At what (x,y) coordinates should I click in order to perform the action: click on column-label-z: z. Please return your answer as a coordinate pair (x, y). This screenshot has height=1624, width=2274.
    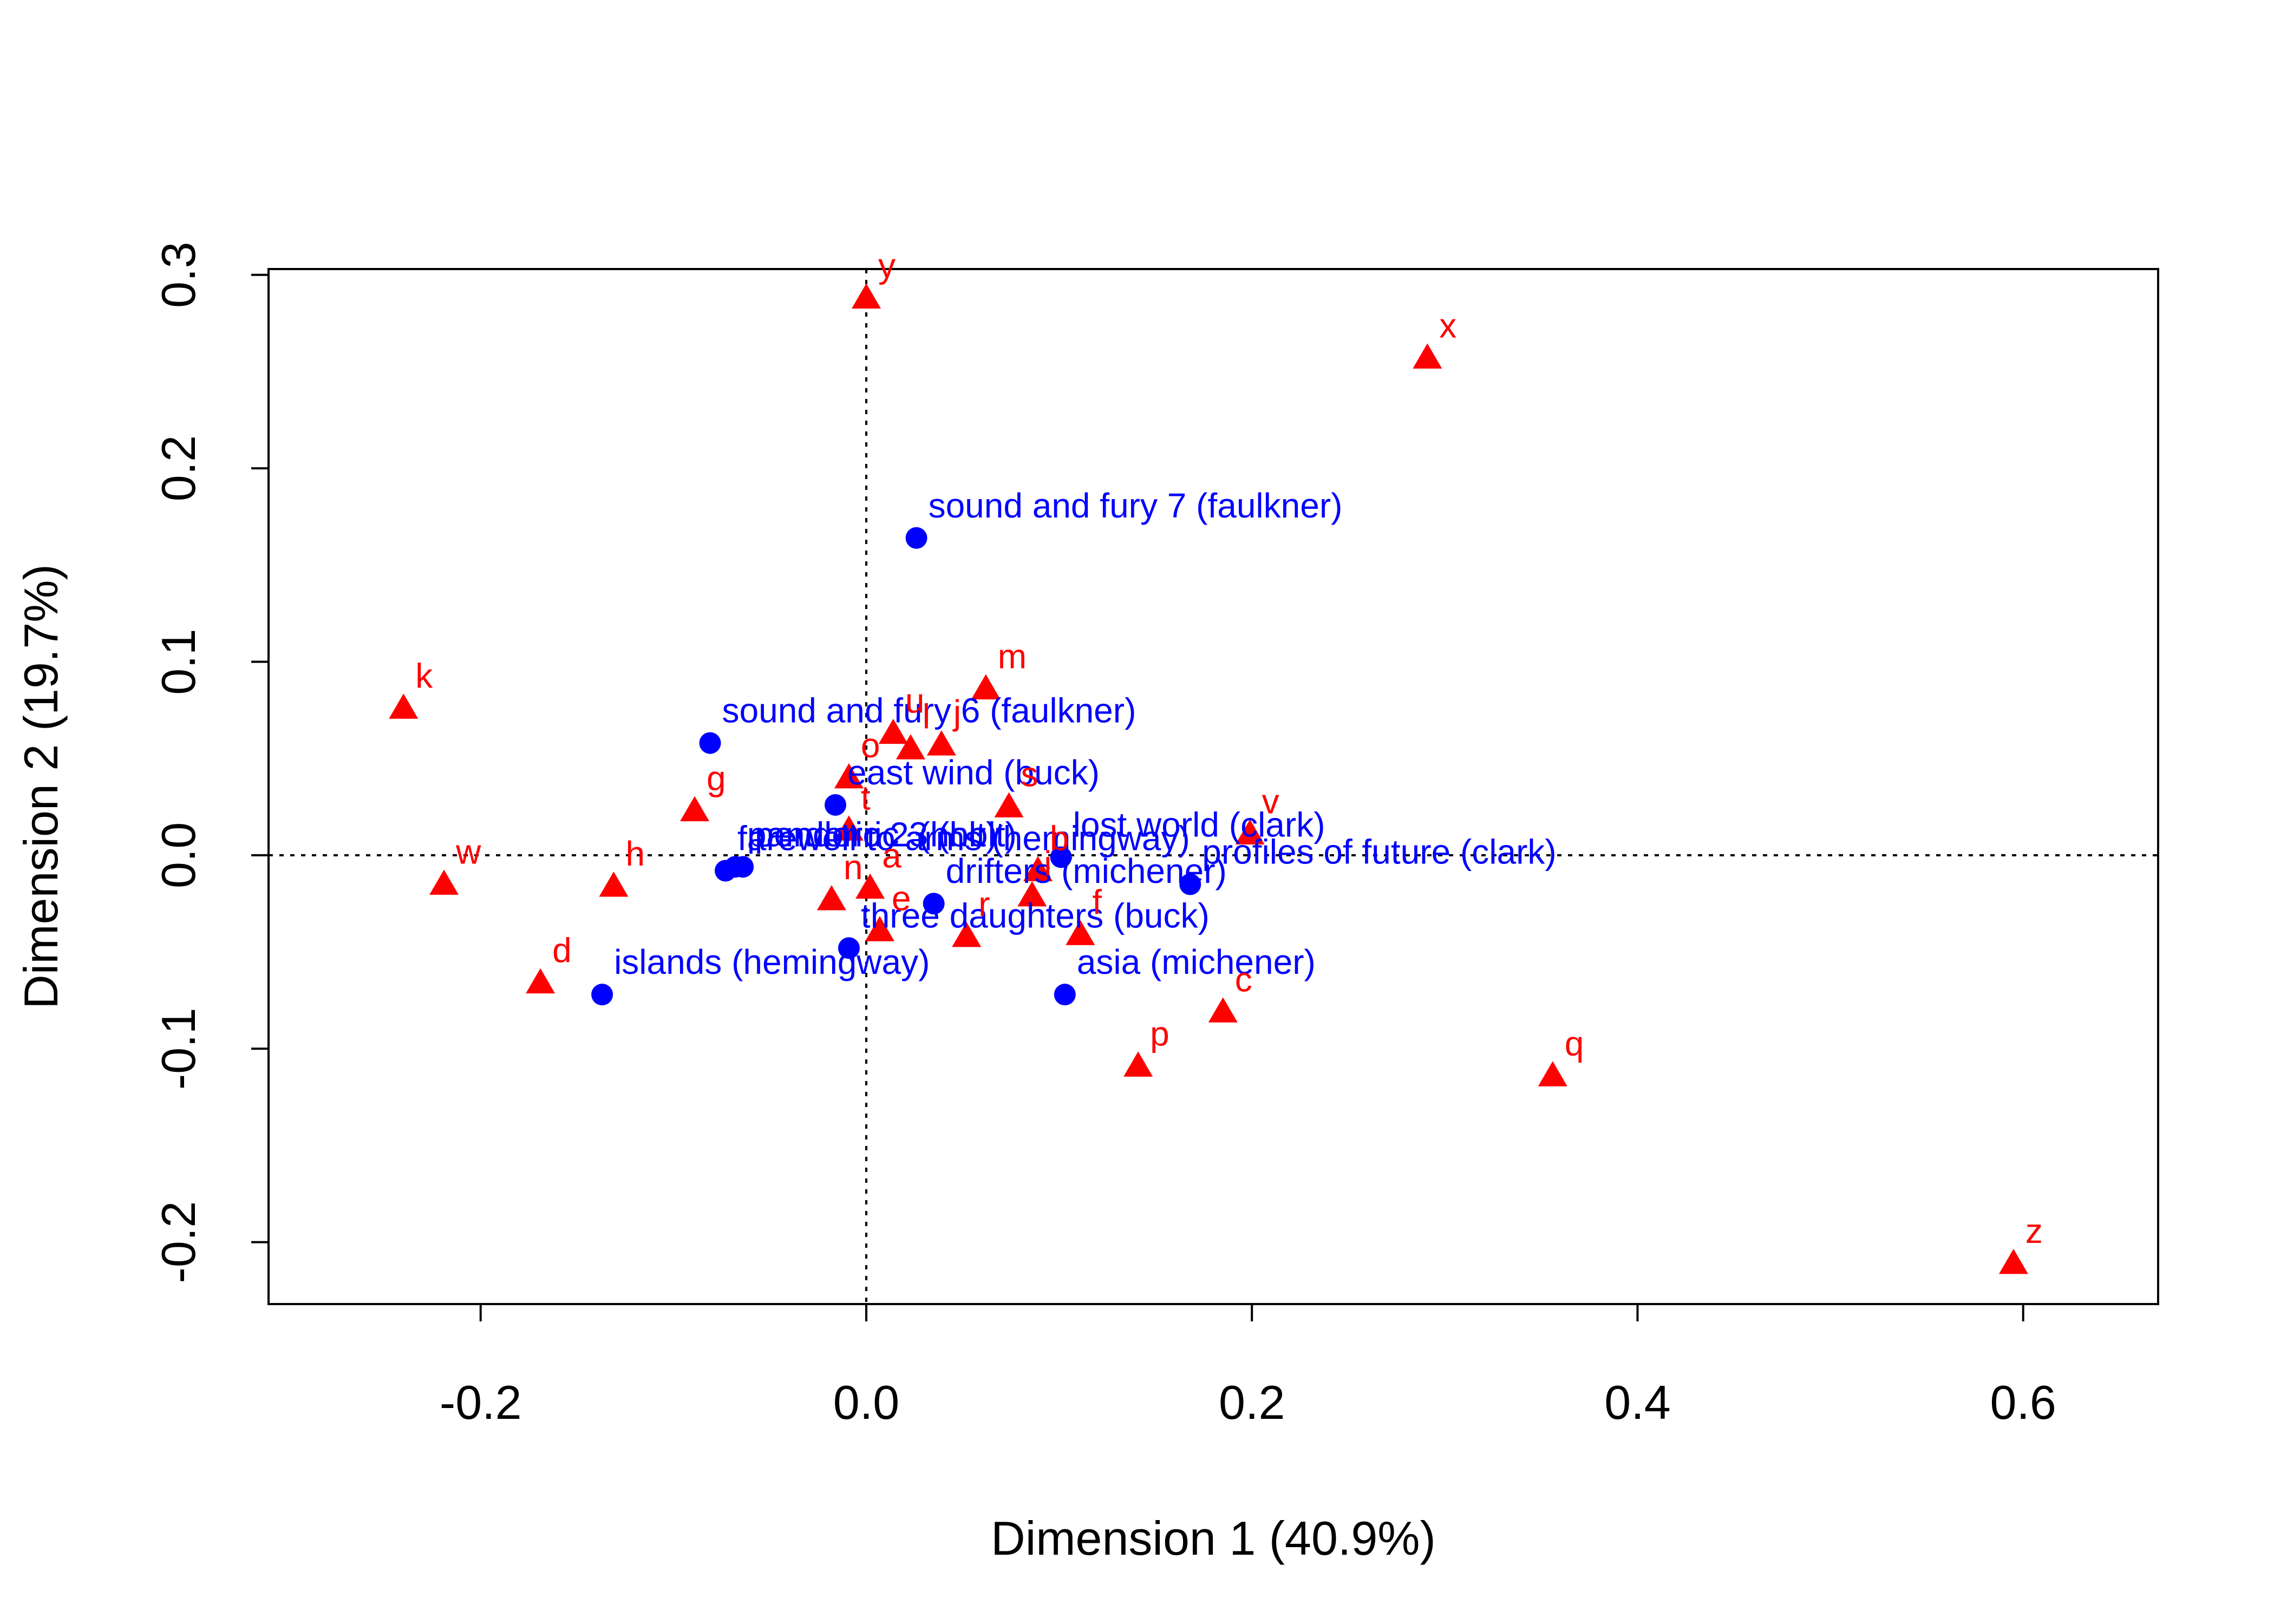
    Looking at the image, I should click on (2034, 1231).